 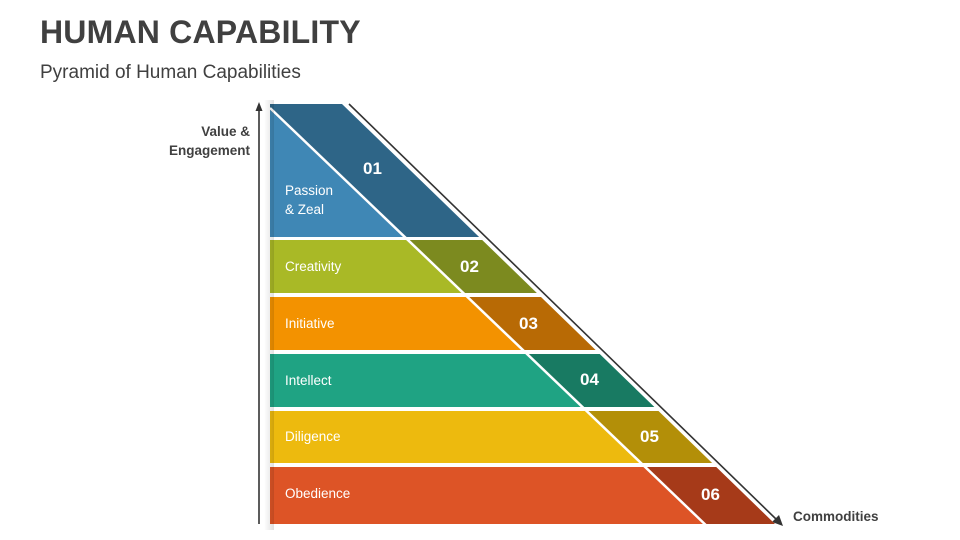 What do you see at coordinates (308, 380) in the screenshot?
I see `level-4-label: Intellect` at bounding box center [308, 380].